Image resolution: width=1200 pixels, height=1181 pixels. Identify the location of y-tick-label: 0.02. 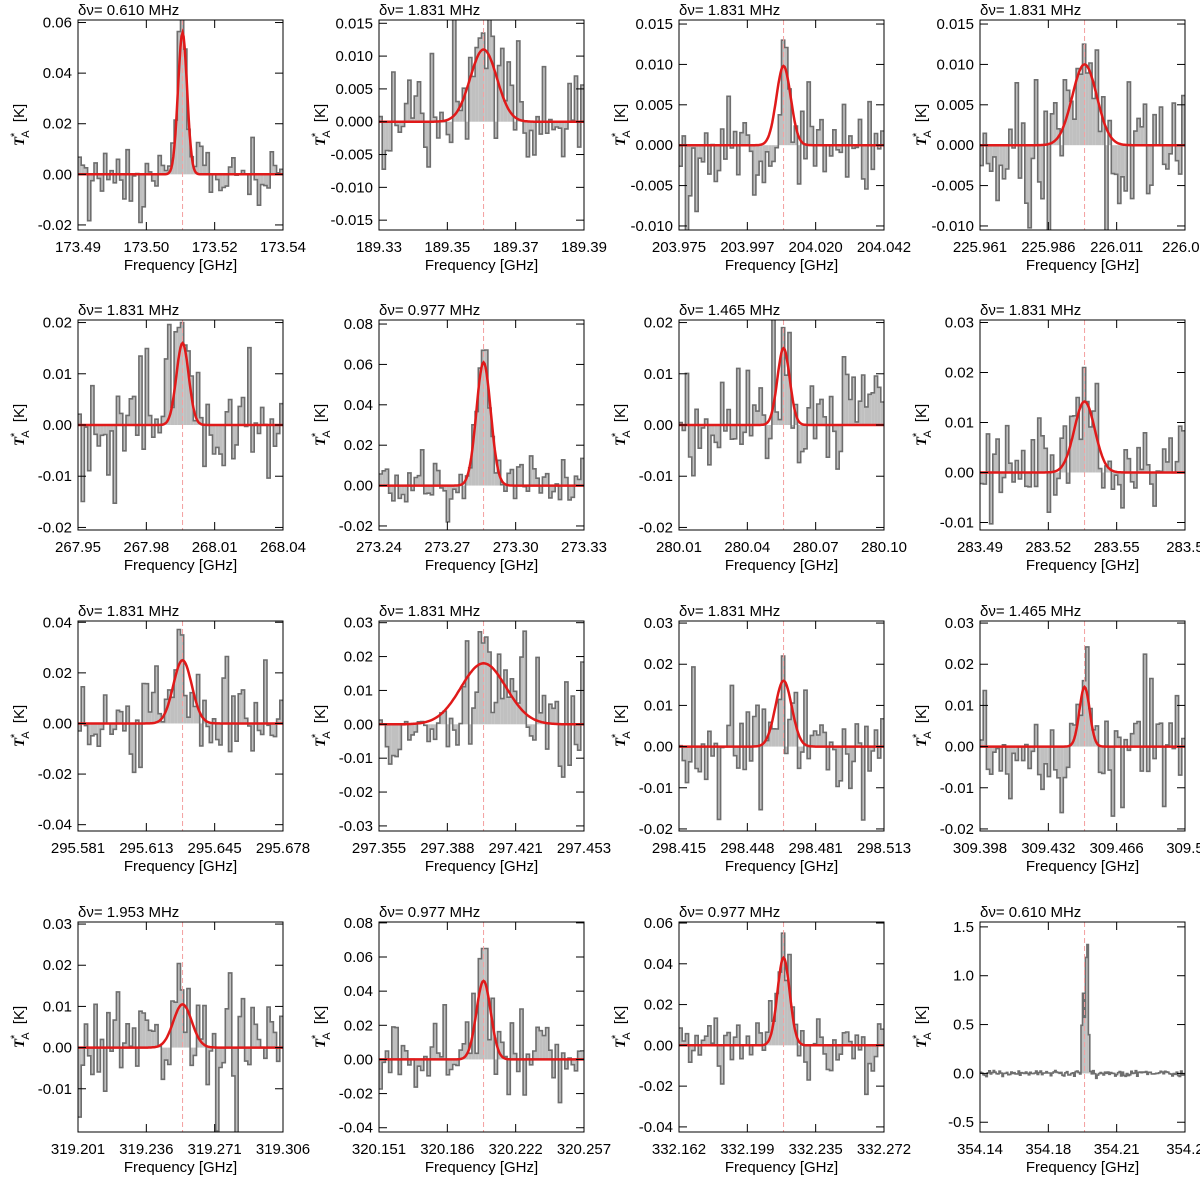
(57, 965).